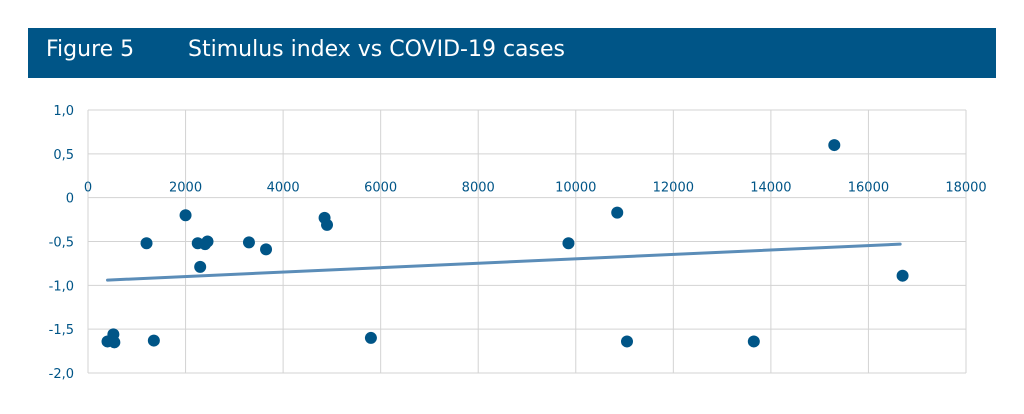 This screenshot has height=414, width=1024. I want to click on x-tick-label: 10000, so click(575, 188).